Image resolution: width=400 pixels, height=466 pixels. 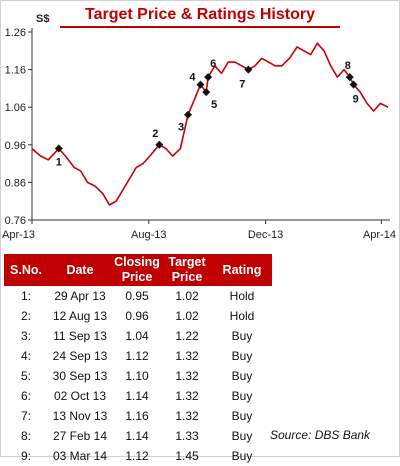 I want to click on title-underline, so click(x=200, y=27).